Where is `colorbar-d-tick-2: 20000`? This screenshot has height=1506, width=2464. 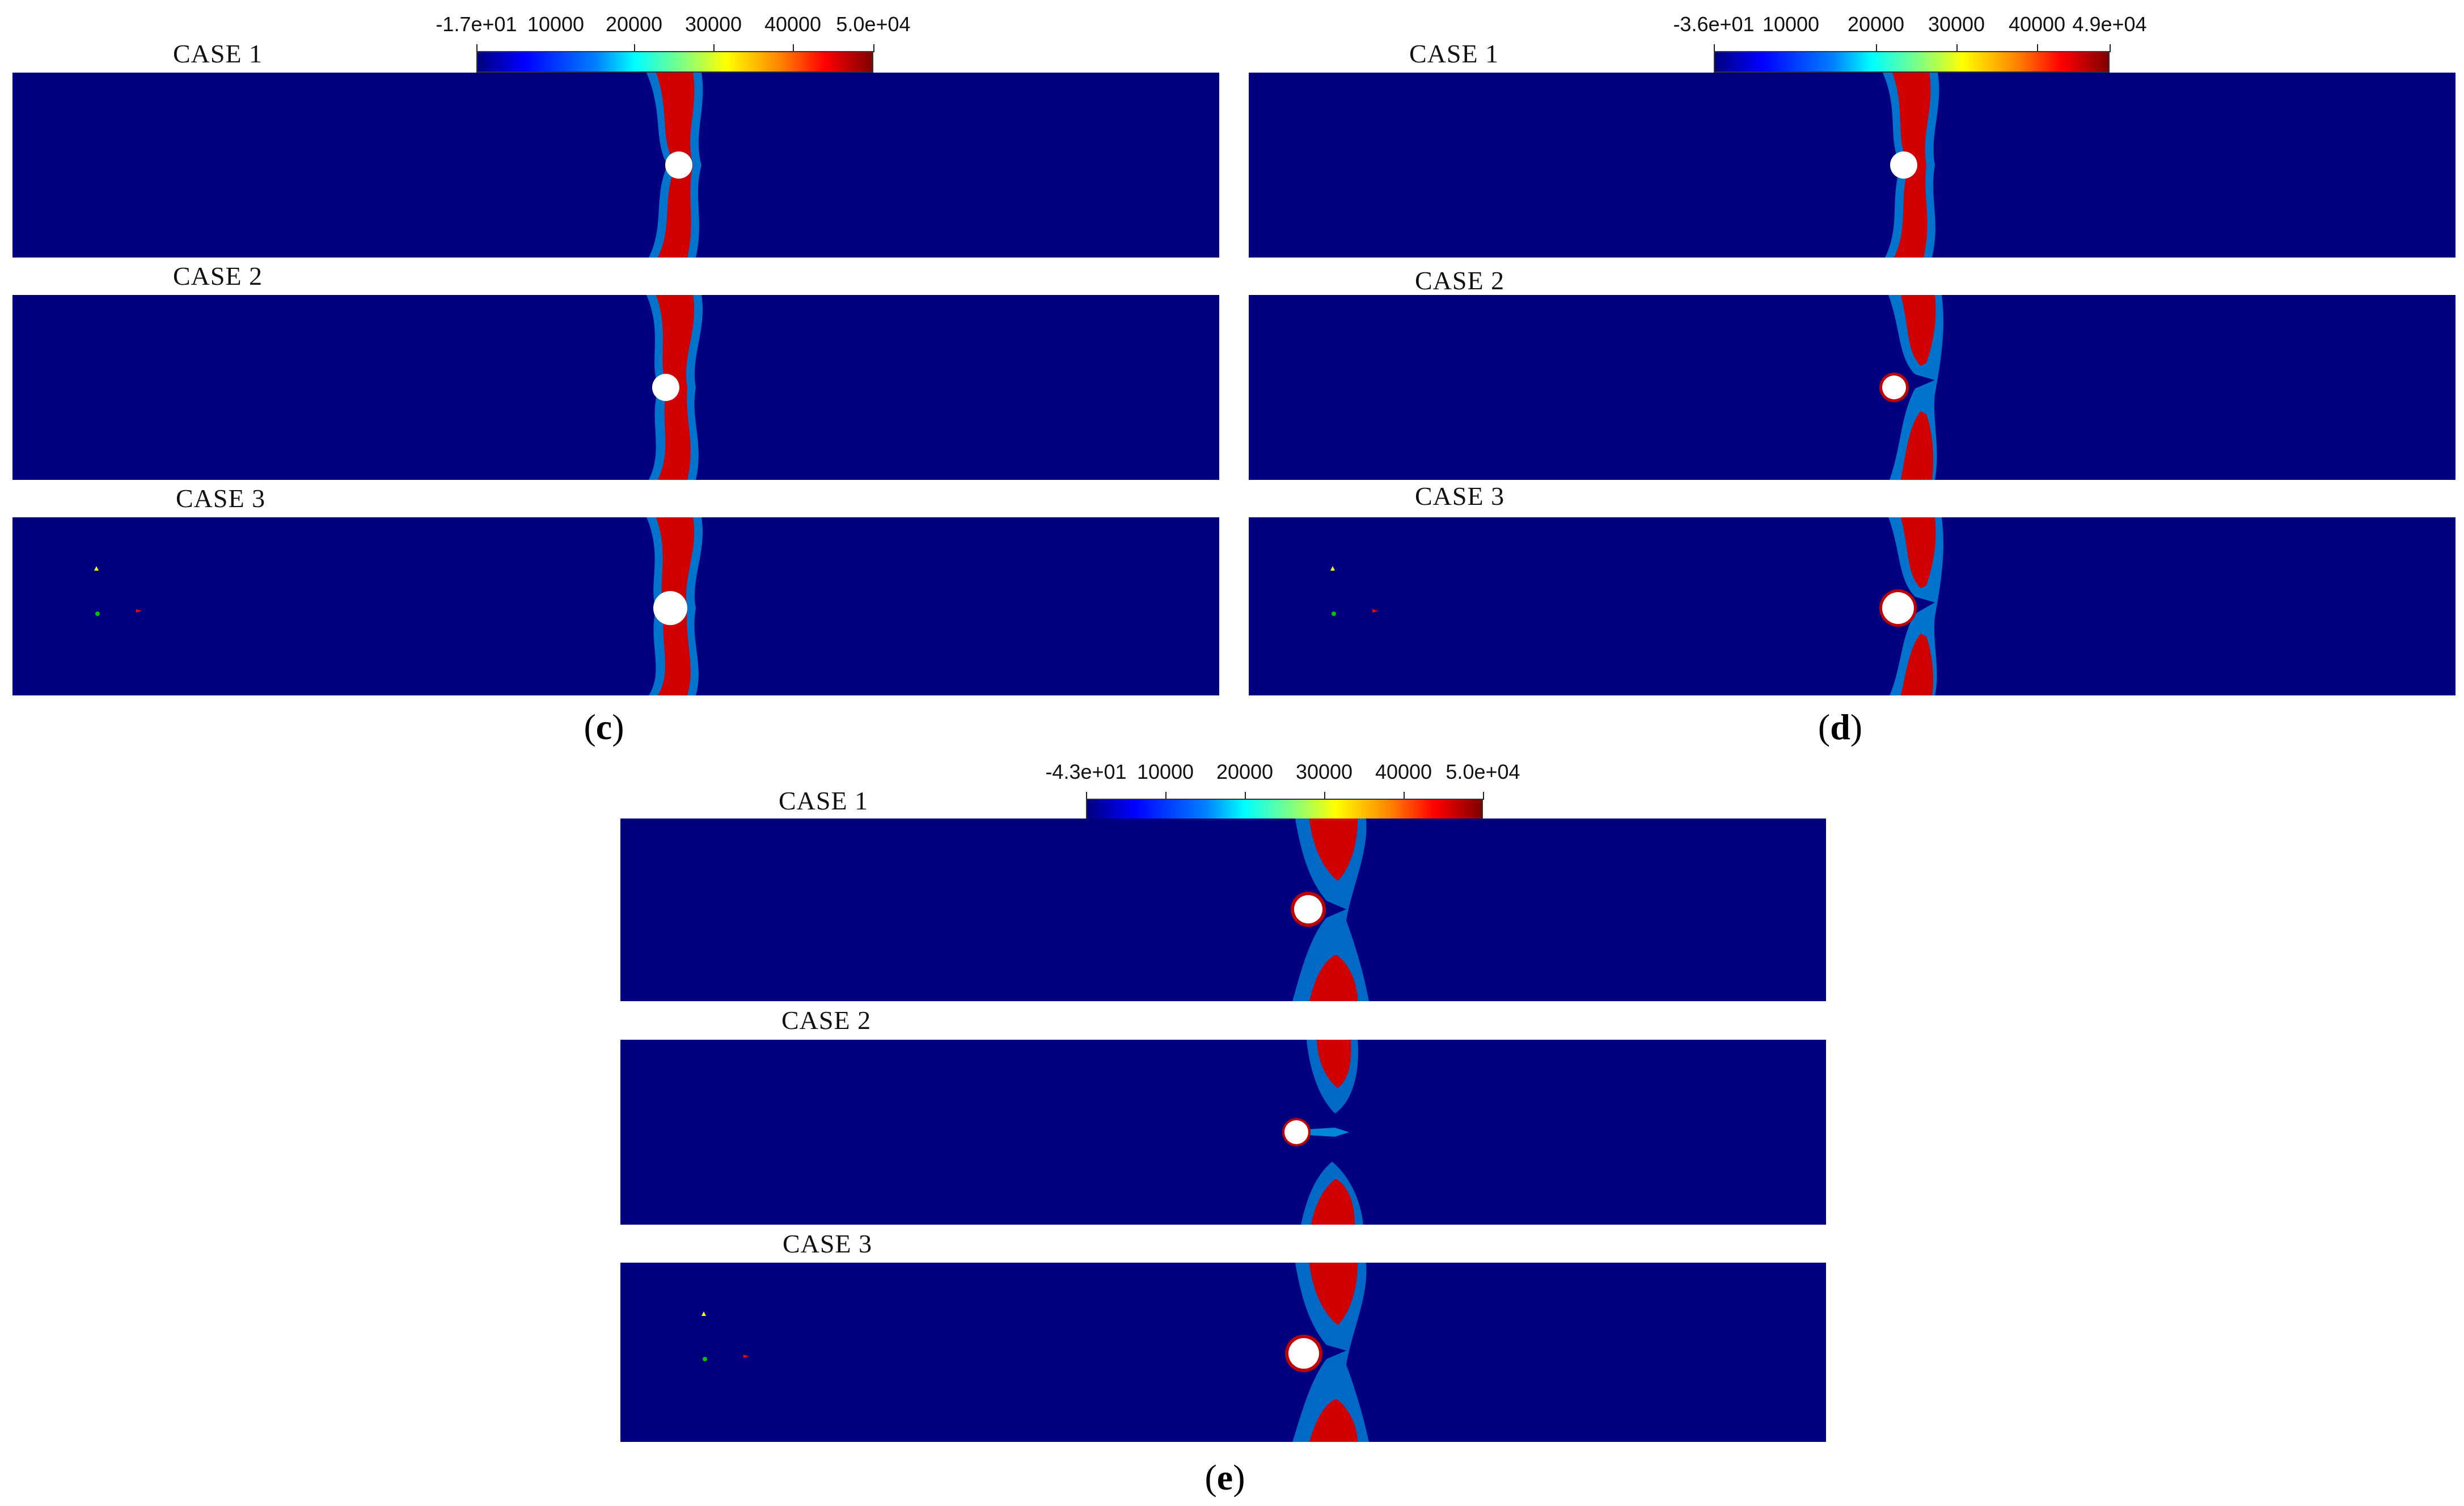
colorbar-d-tick-2: 20000 is located at coordinates (1876, 24).